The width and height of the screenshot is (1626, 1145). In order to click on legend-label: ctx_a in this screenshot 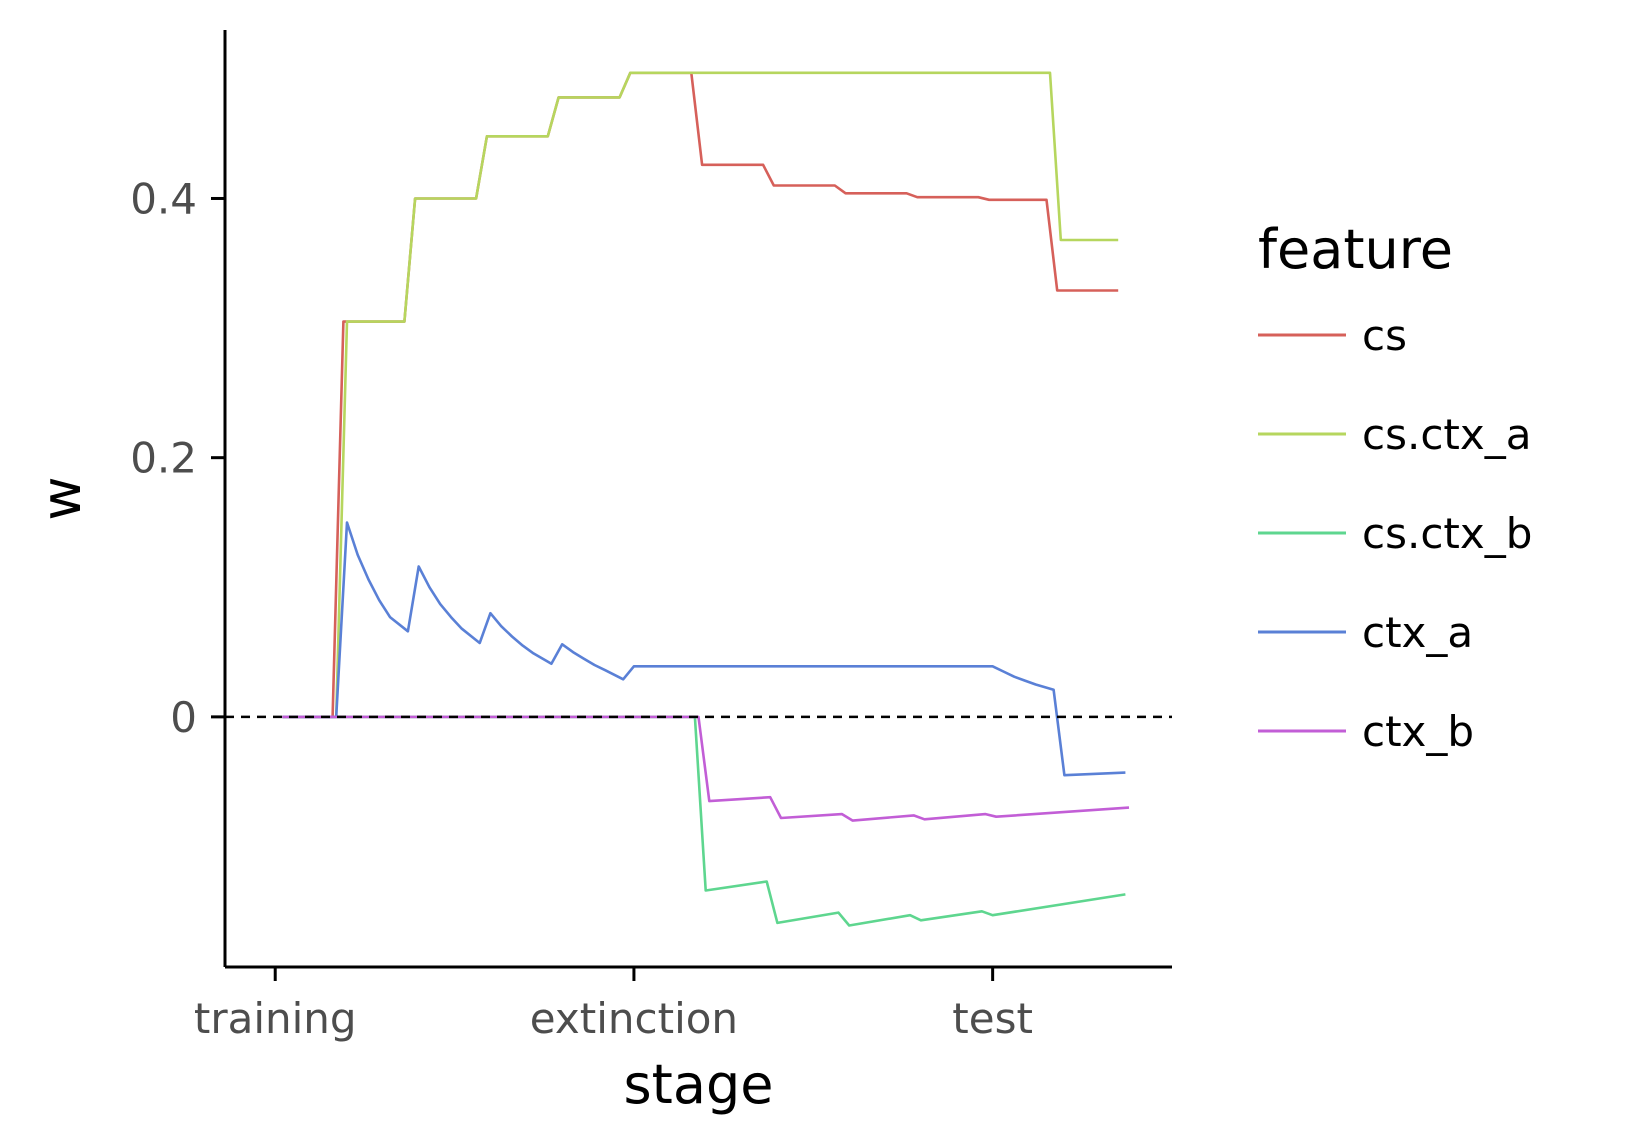, I will do `click(1417, 632)`.